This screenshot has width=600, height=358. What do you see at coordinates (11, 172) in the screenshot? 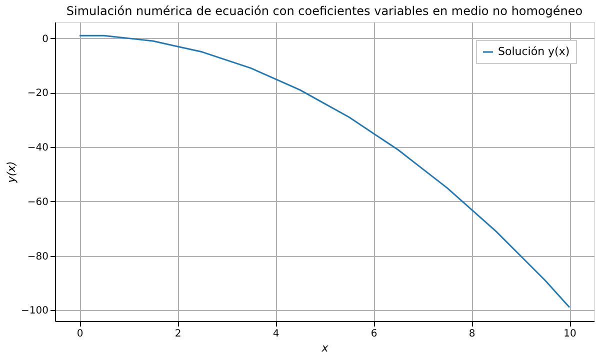
I see `y-axis-title: y(x)` at bounding box center [11, 172].